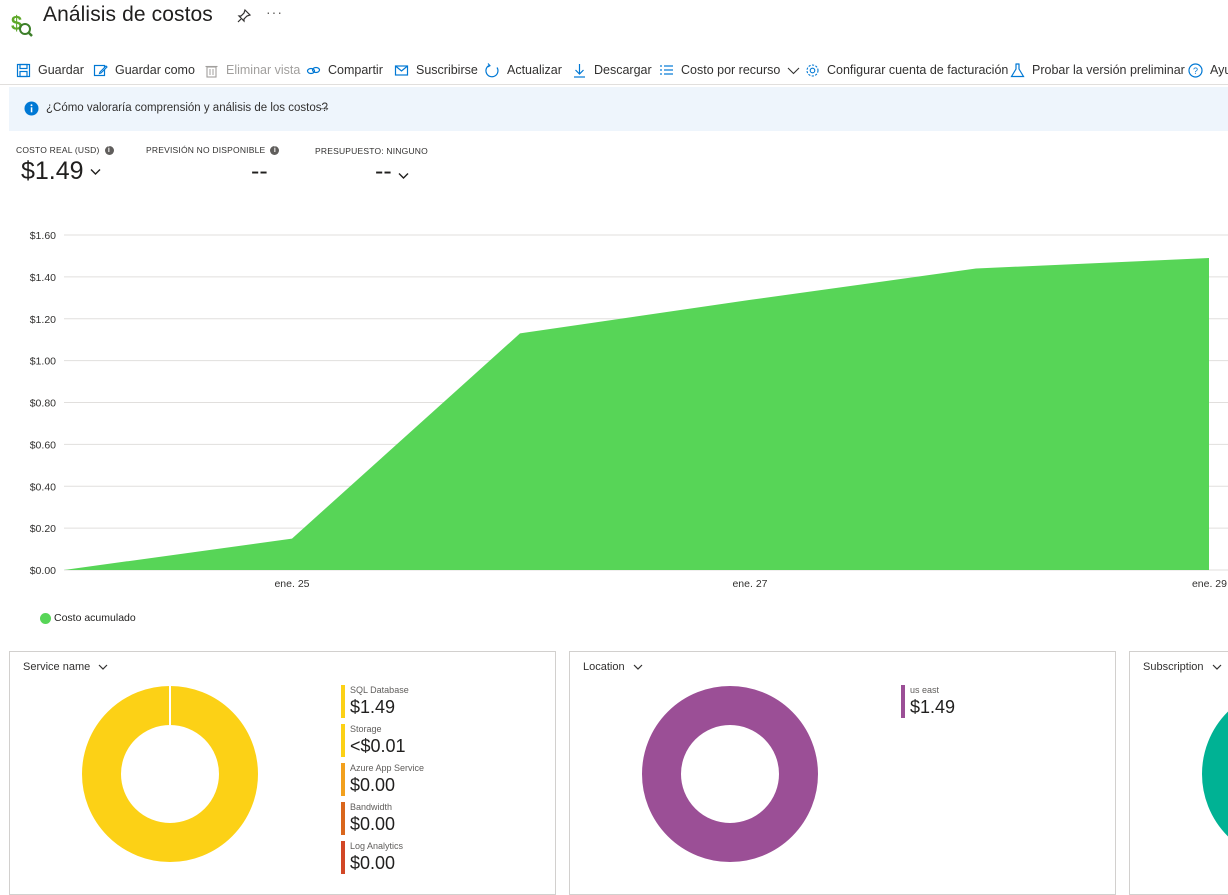  Describe the element at coordinates (492, 69) in the screenshot. I see `refresh-icon` at that location.